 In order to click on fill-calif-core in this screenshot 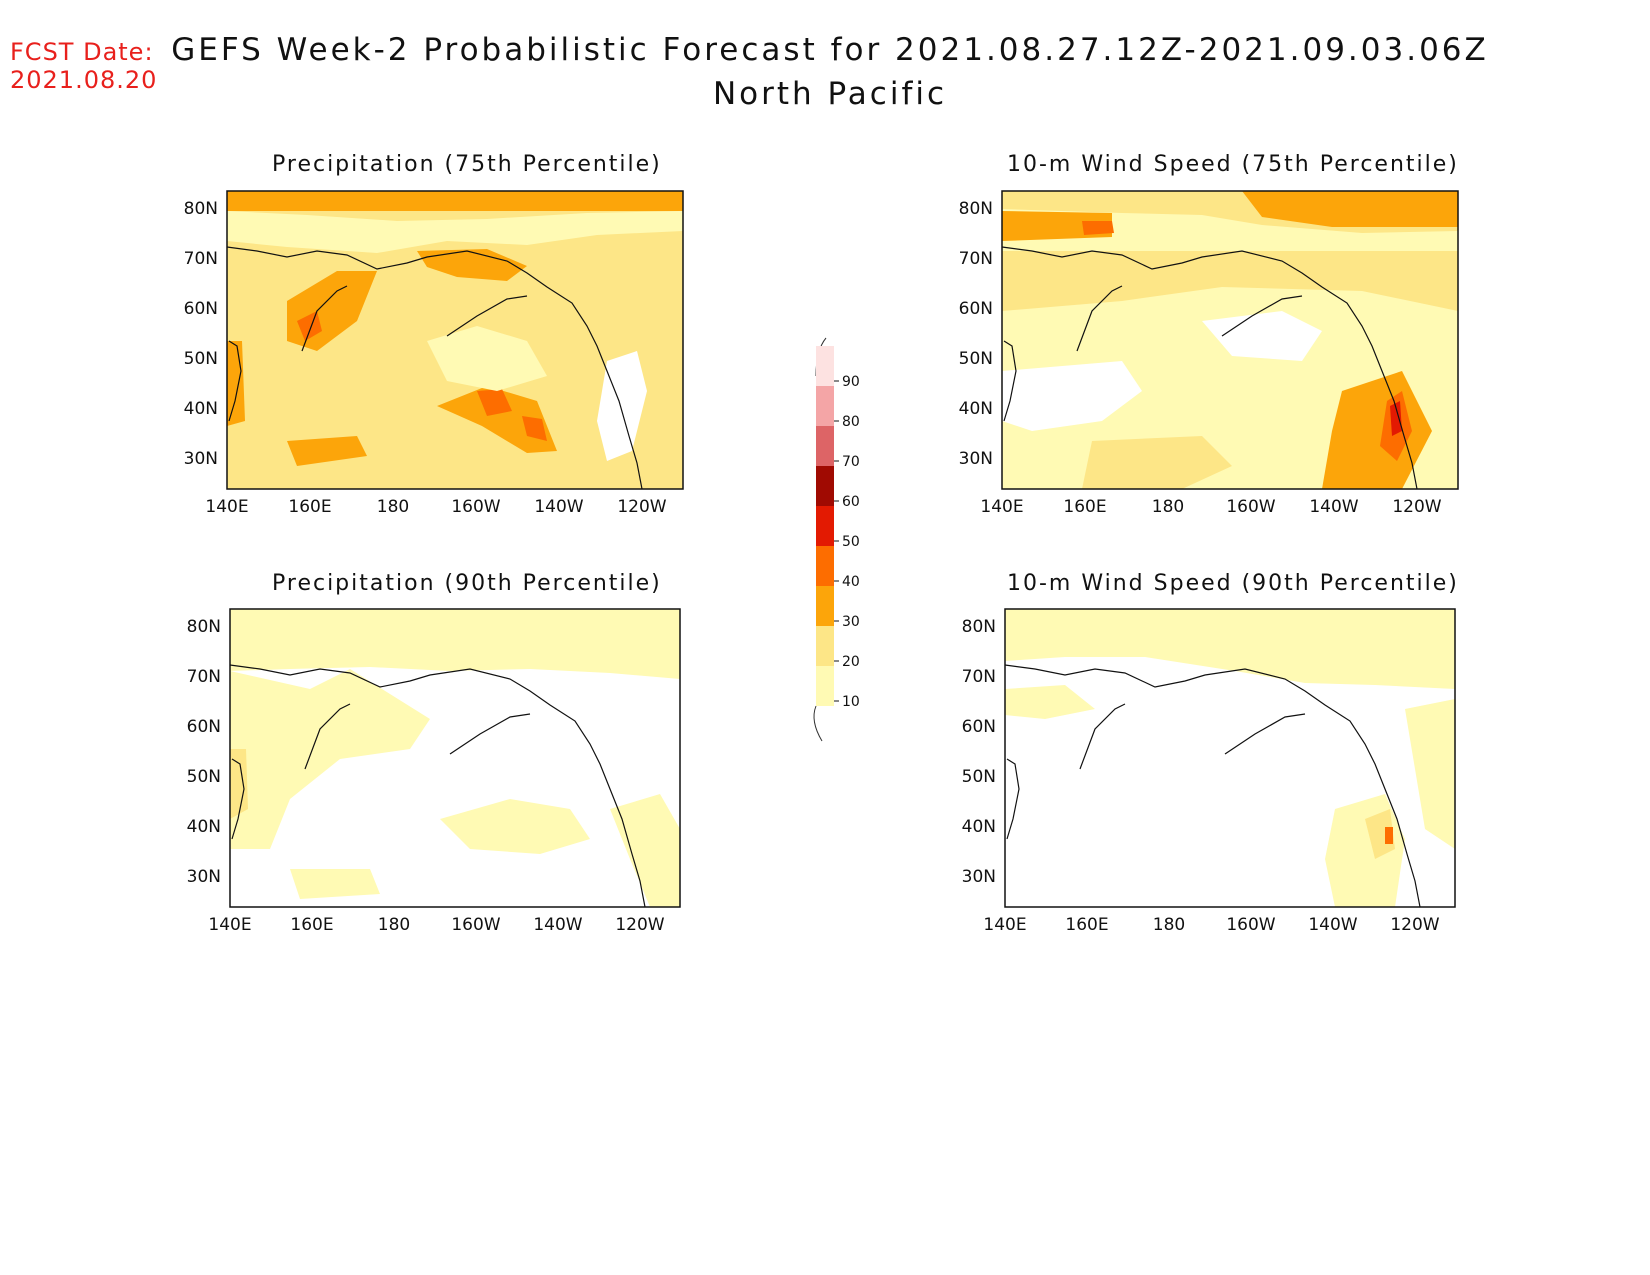, I will do `click(1389, 835)`.